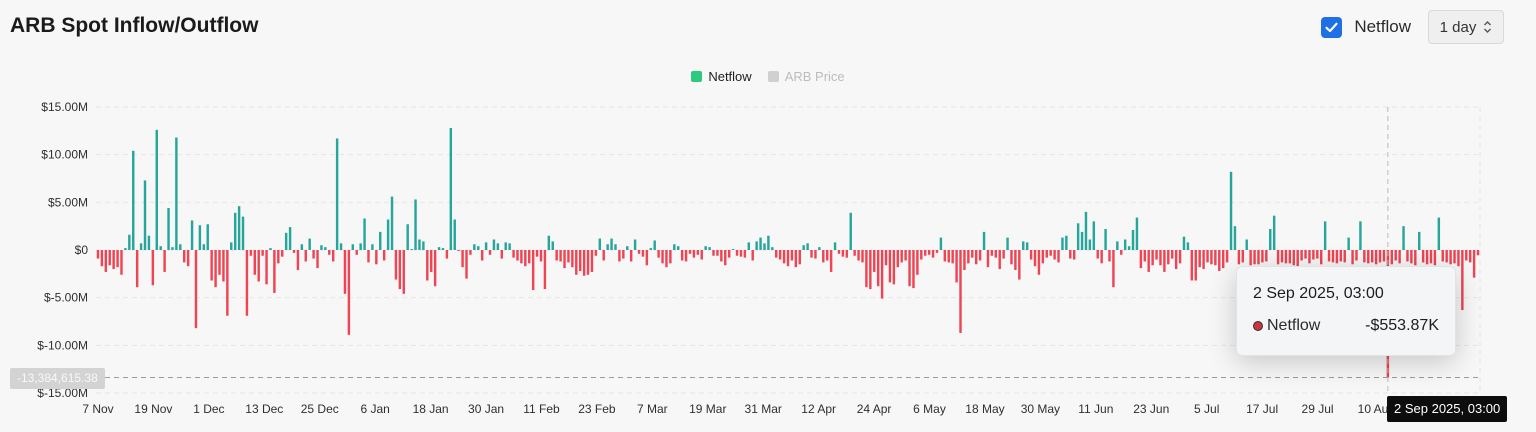 The height and width of the screenshot is (432, 1536). What do you see at coordinates (721, 76) in the screenshot?
I see `legend-item-netflow: Netflow` at bounding box center [721, 76].